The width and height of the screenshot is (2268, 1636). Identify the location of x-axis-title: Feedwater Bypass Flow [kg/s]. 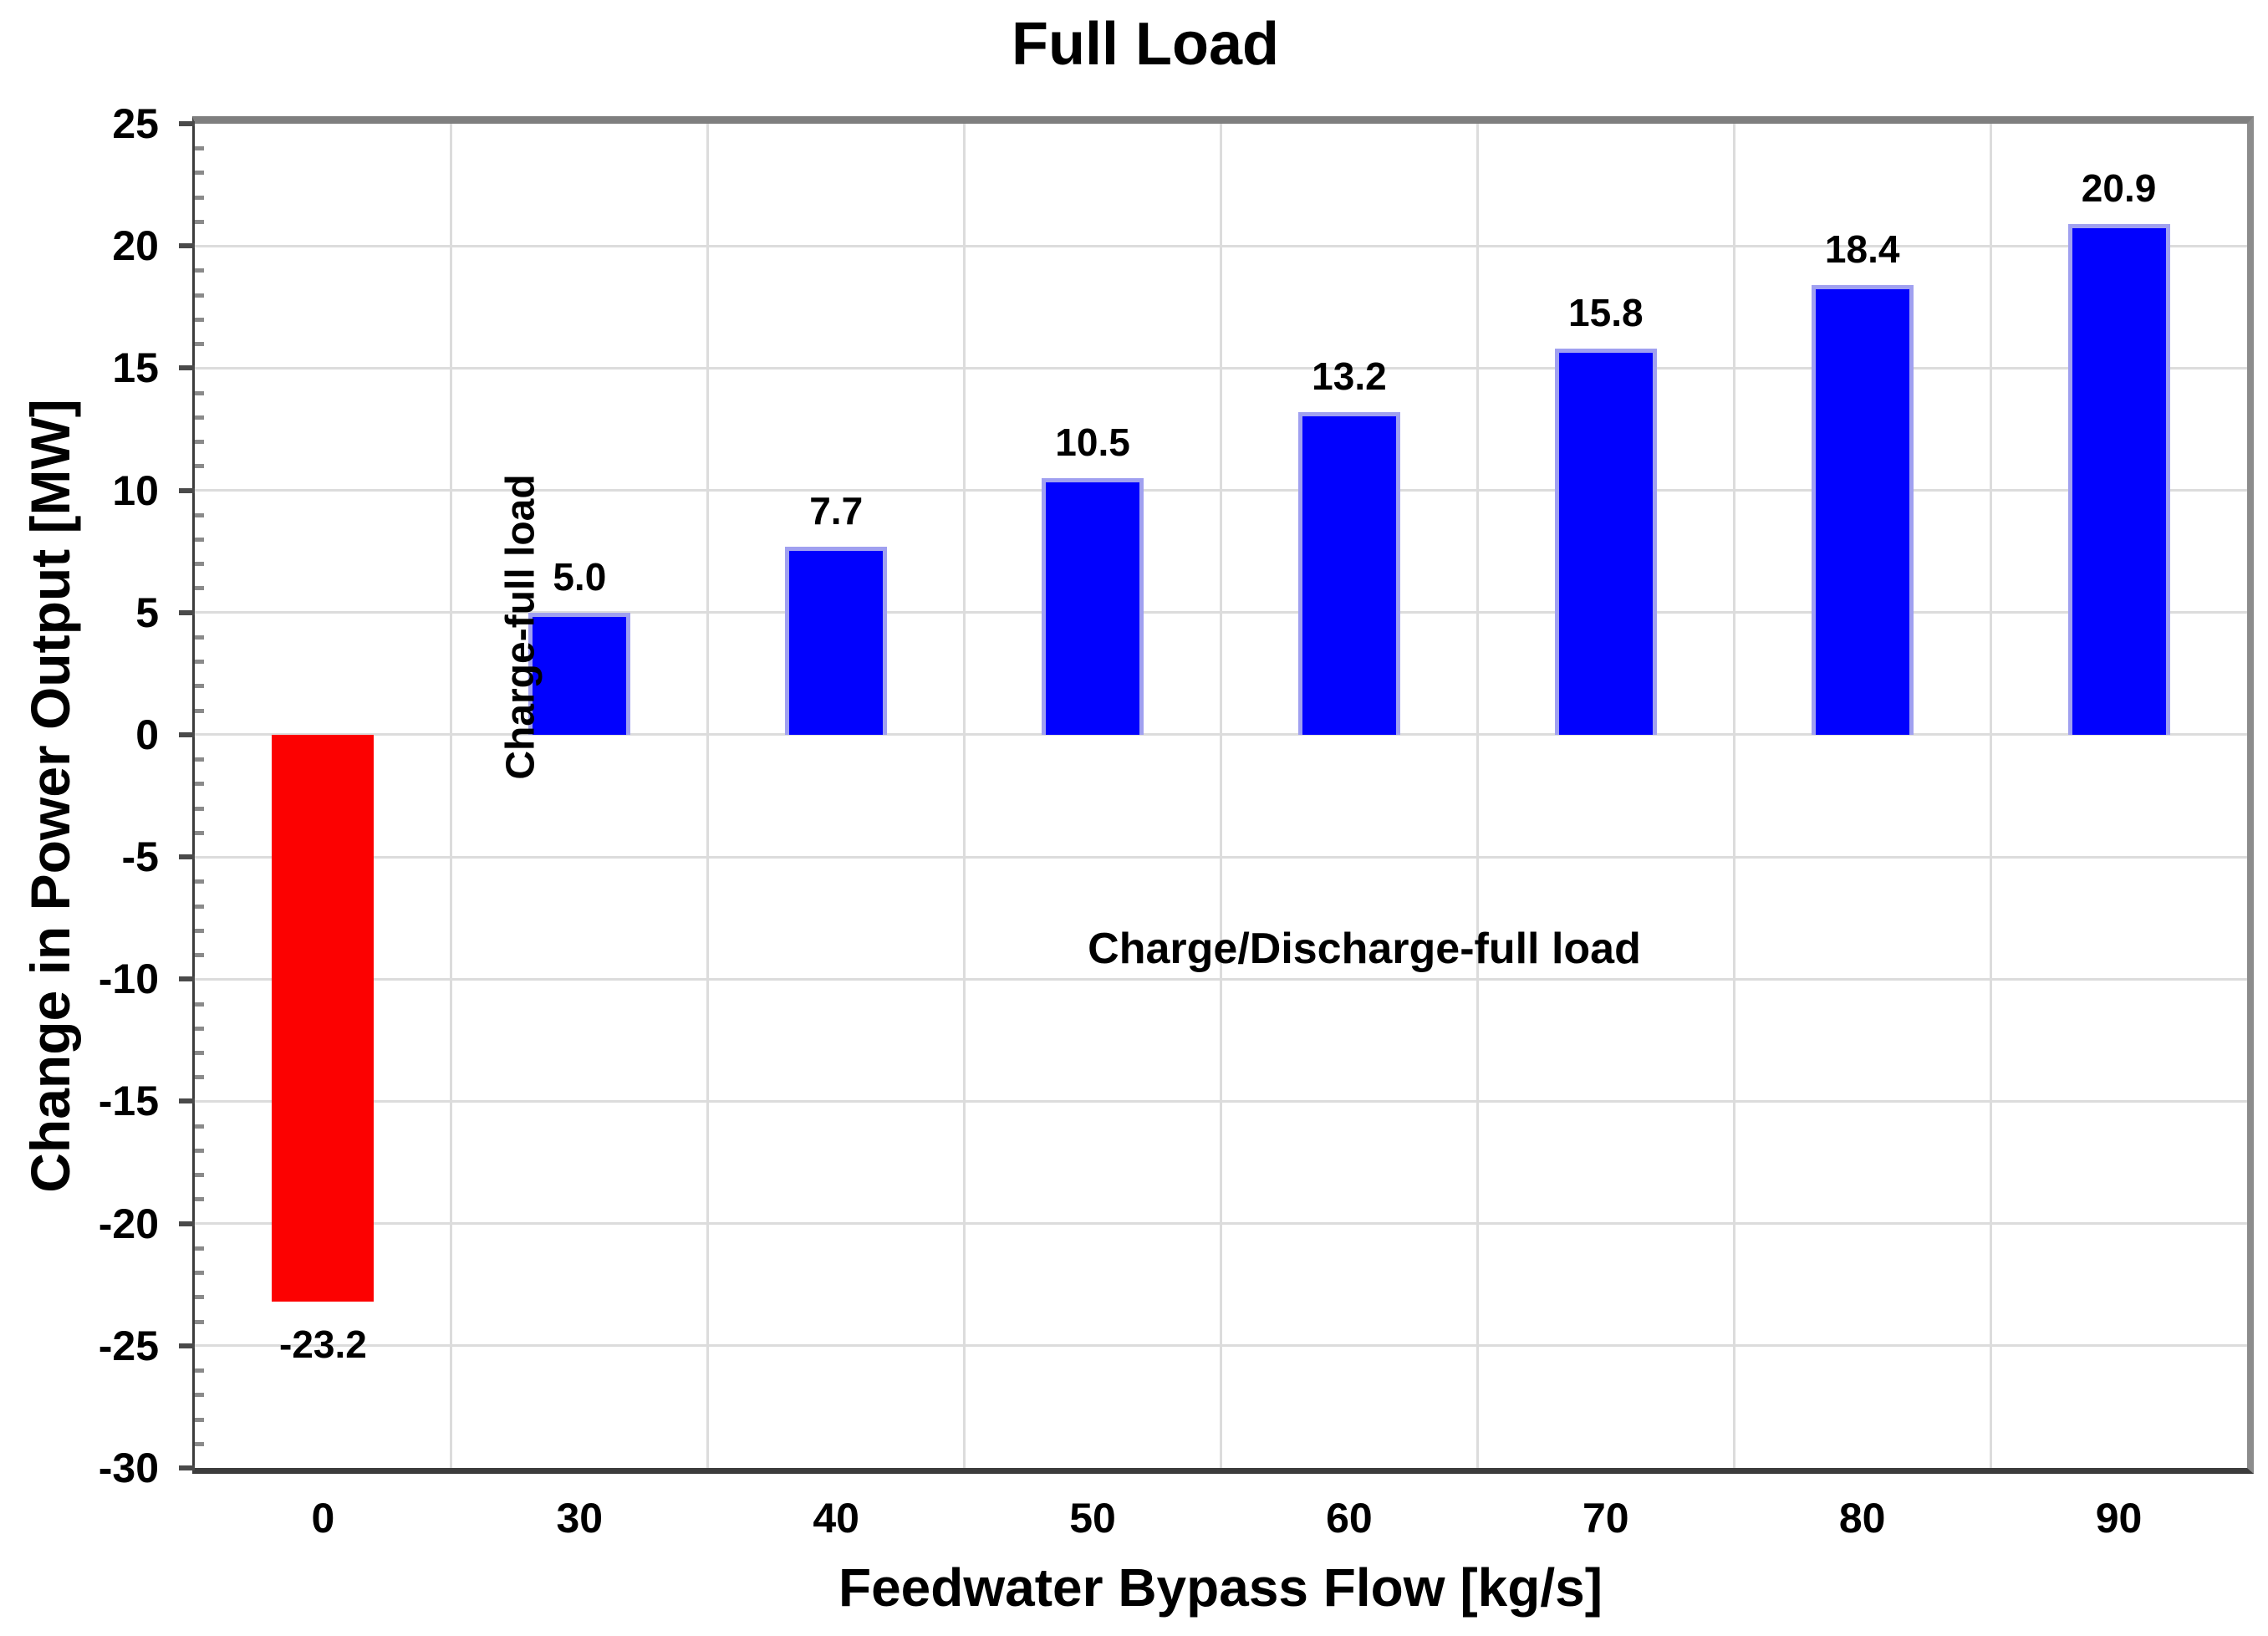
(1220, 1588).